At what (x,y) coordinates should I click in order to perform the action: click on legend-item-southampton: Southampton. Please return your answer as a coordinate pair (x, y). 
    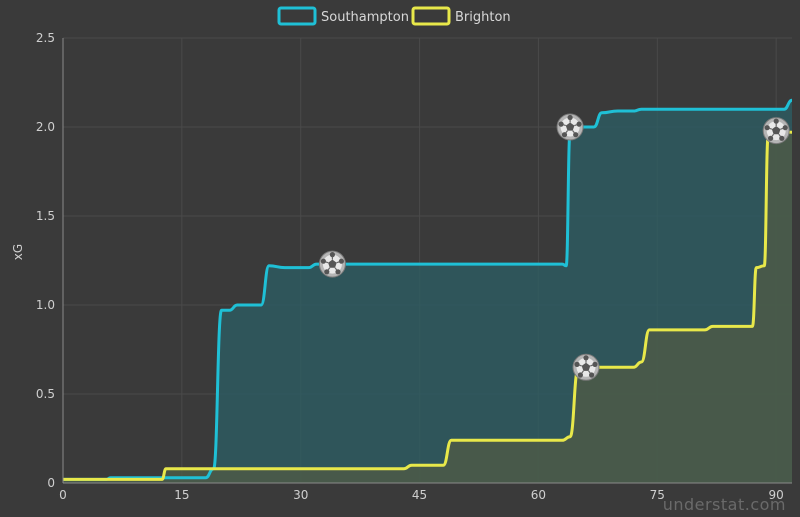
    Looking at the image, I should click on (343, 16).